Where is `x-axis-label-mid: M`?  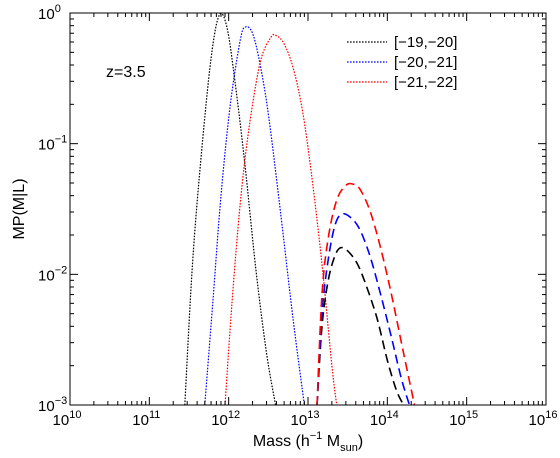
x-axis-label-mid: M is located at coordinates (331, 441).